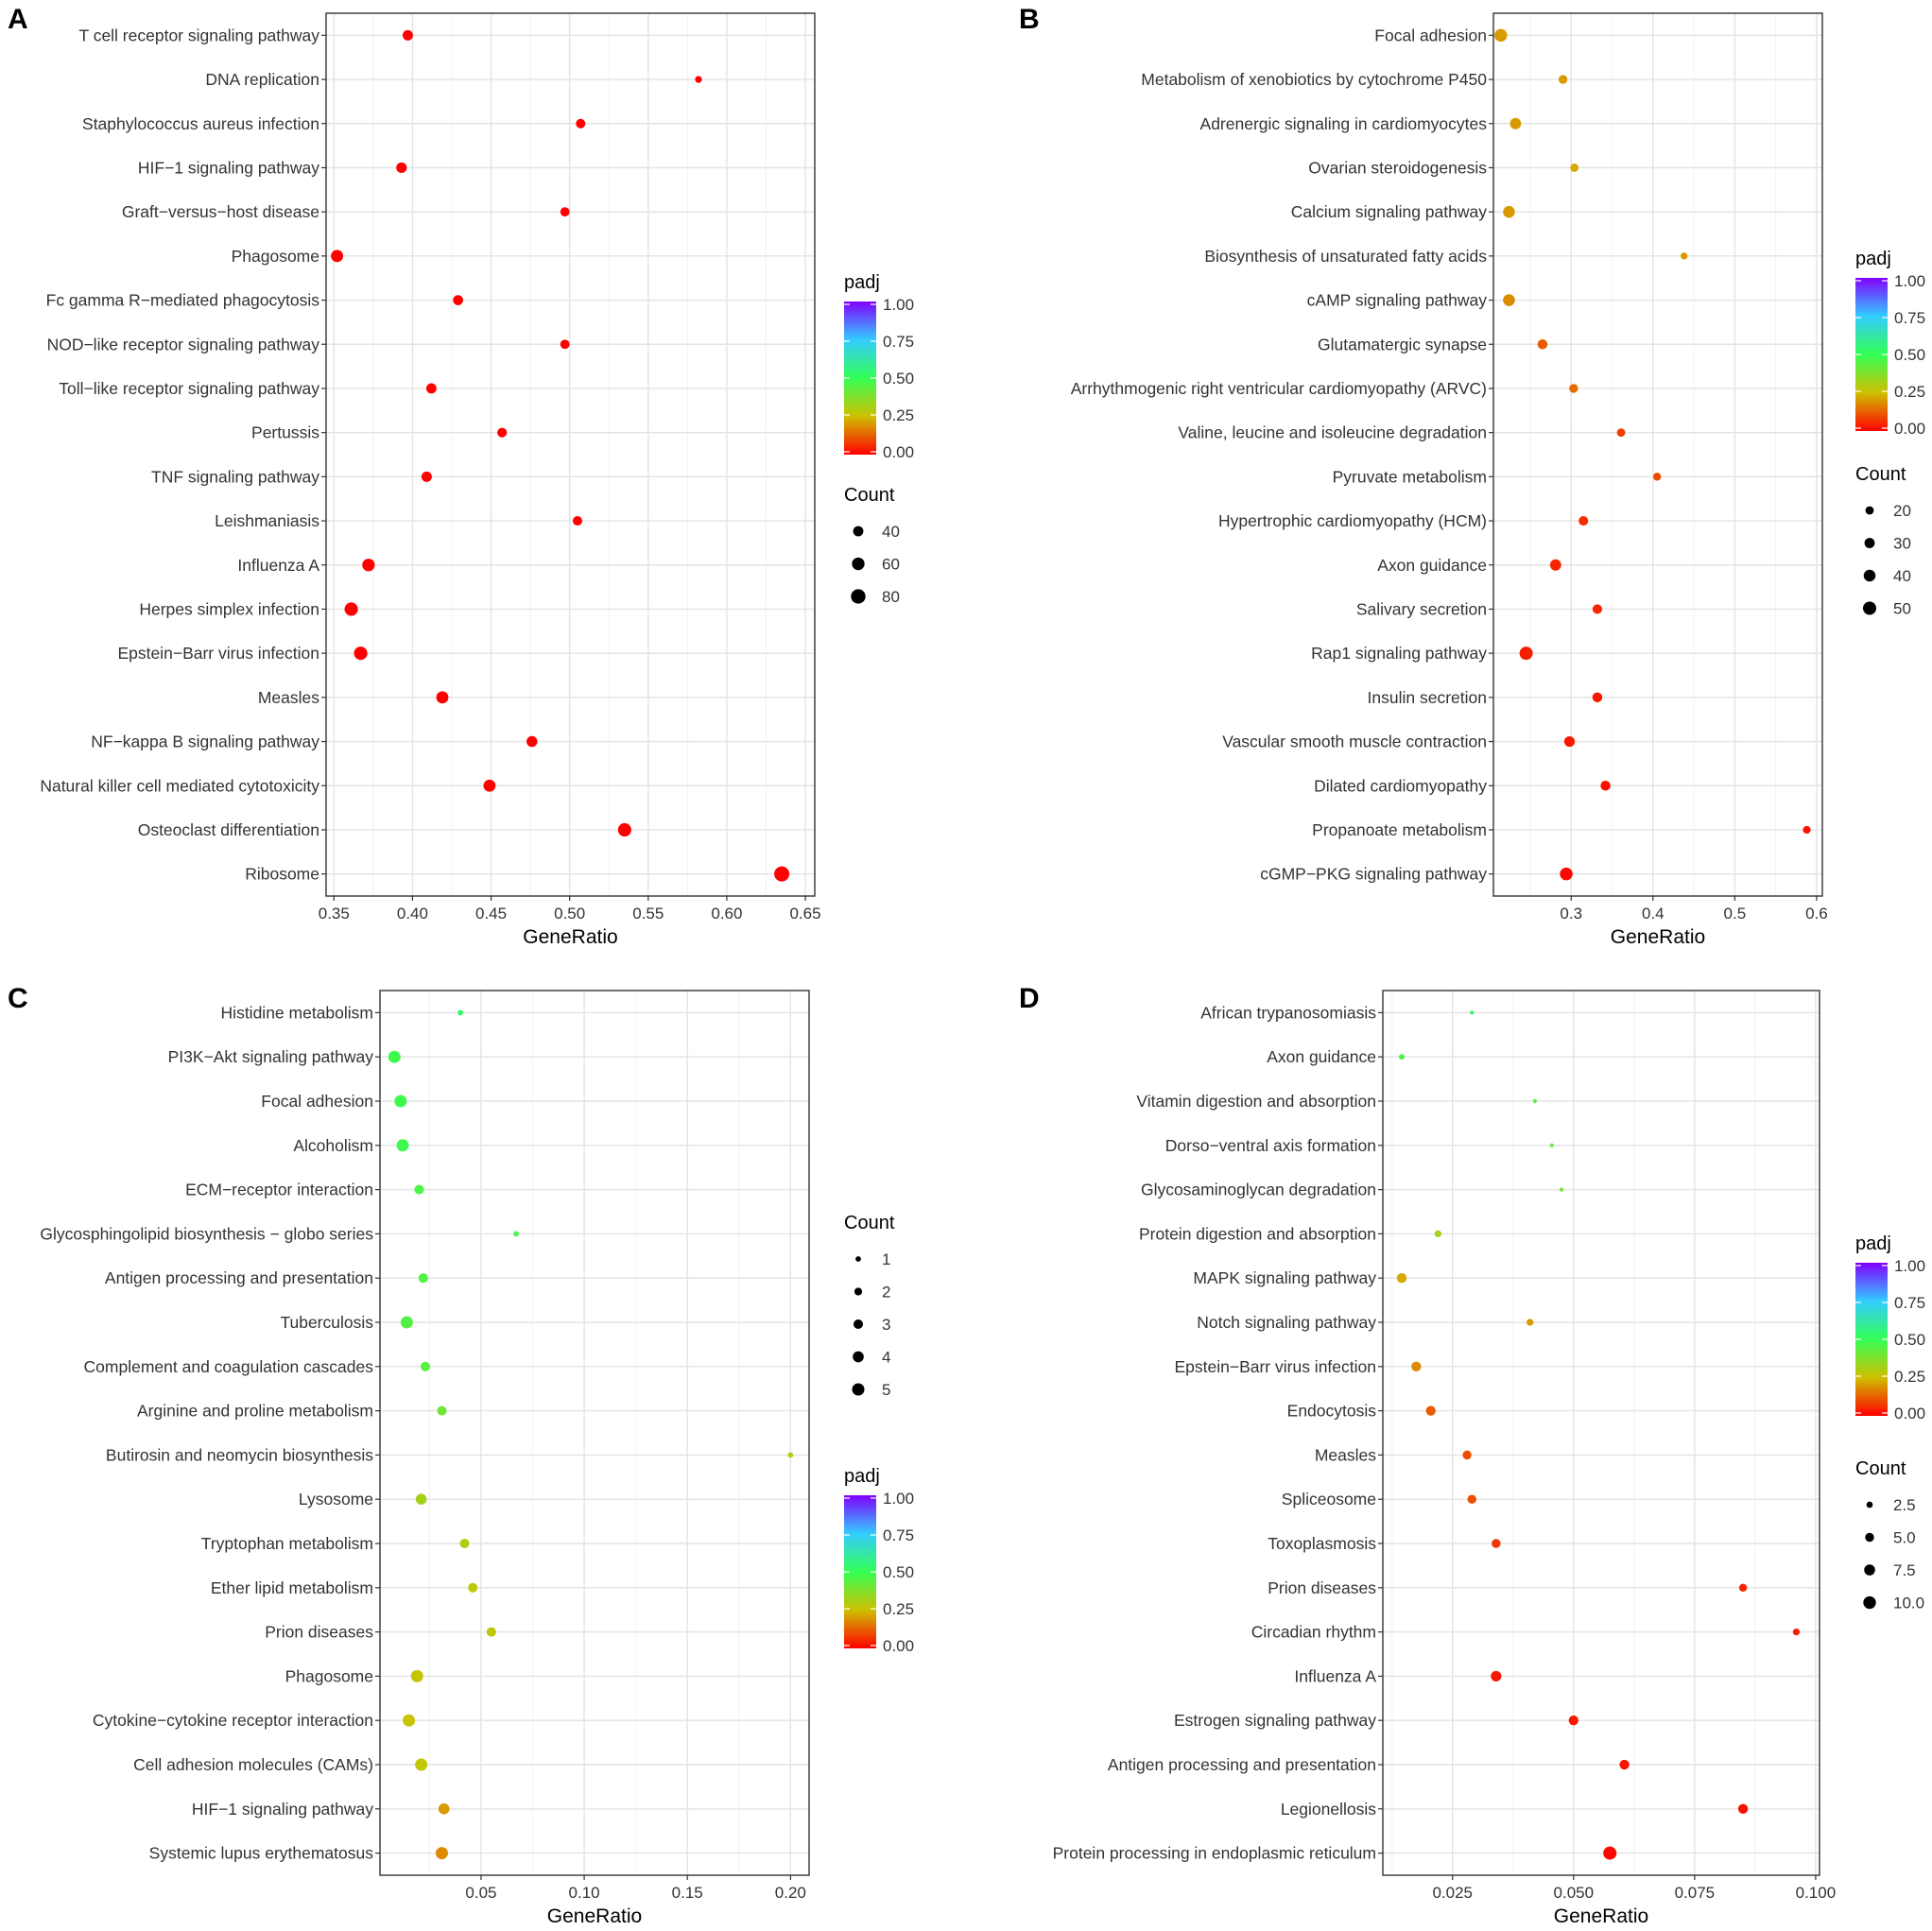  What do you see at coordinates (1400, 785) in the screenshot?
I see `category-label: Dilated cardiomyopathy` at bounding box center [1400, 785].